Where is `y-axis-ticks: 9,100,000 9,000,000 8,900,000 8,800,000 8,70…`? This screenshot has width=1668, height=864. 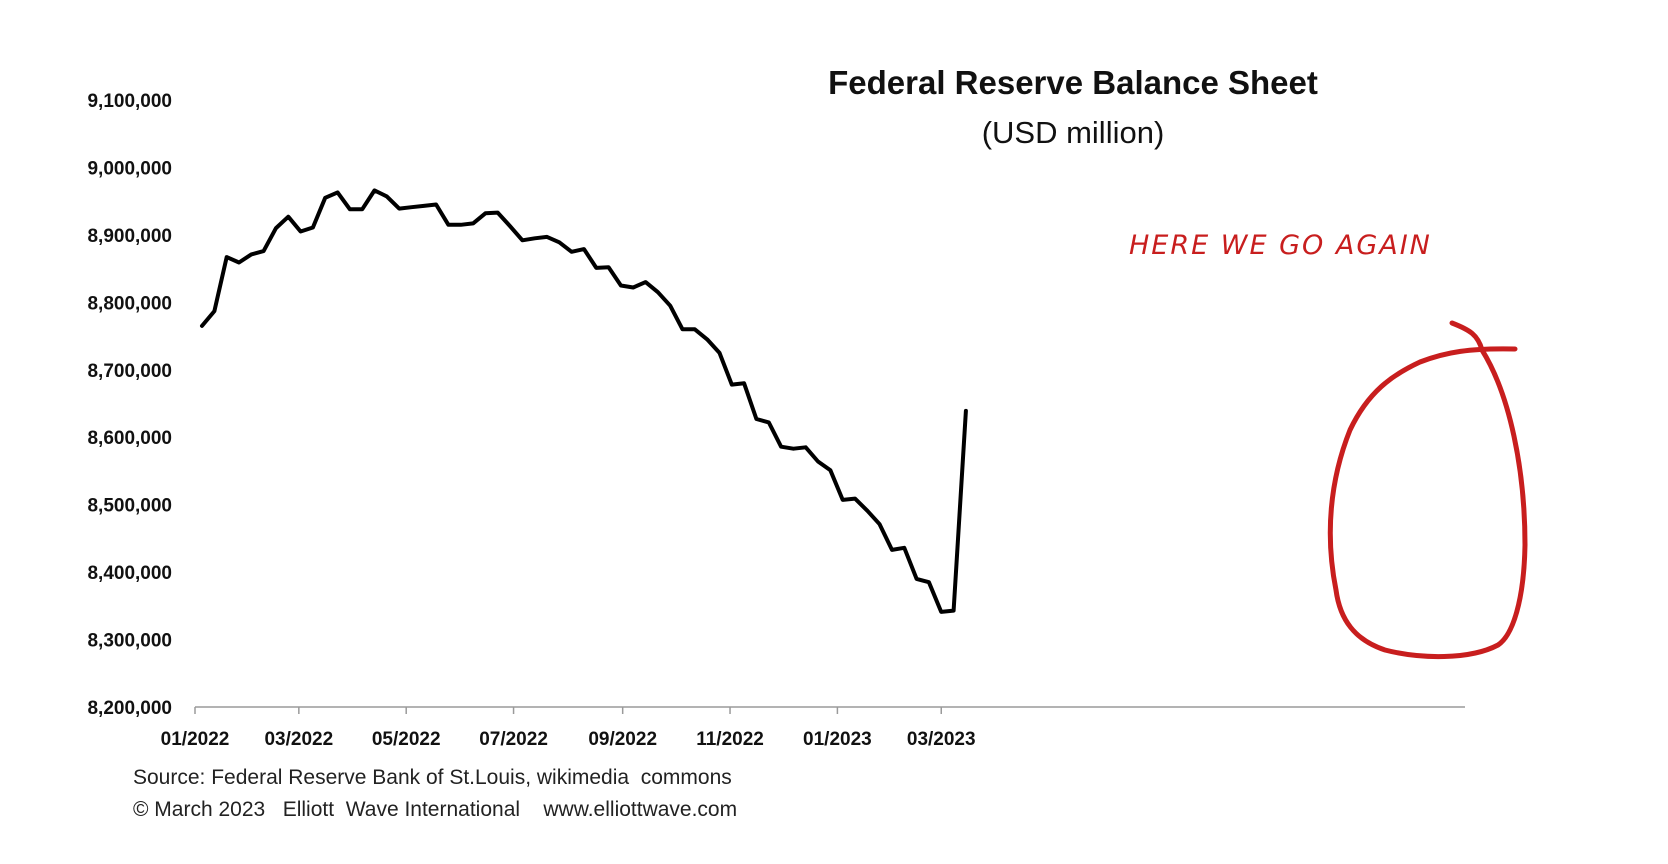 y-axis-ticks: 9,100,000 9,000,000 8,900,000 8,800,000 8,70… is located at coordinates (129, 405).